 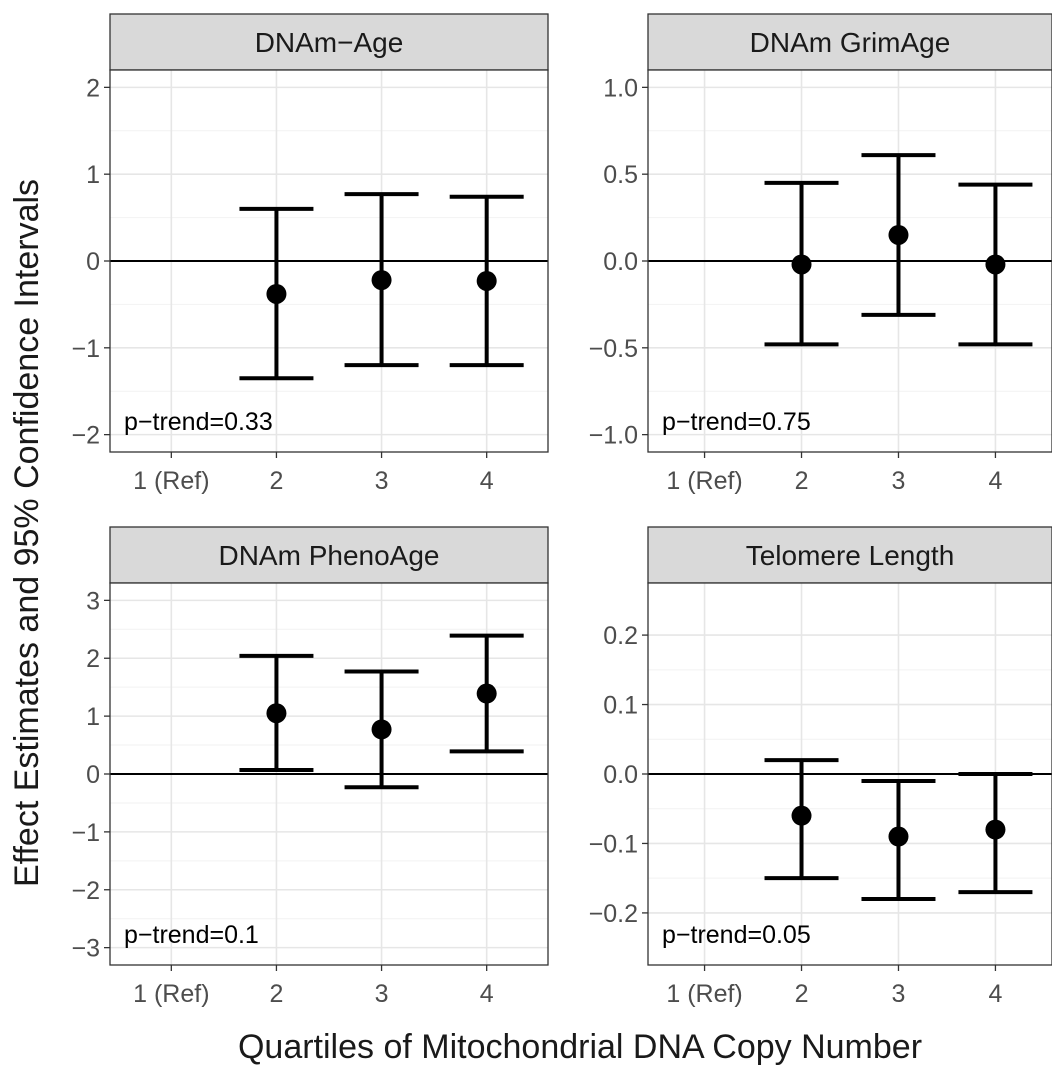 What do you see at coordinates (198, 422) in the screenshot?
I see `p-trend-annotation: p−trend=0.33` at bounding box center [198, 422].